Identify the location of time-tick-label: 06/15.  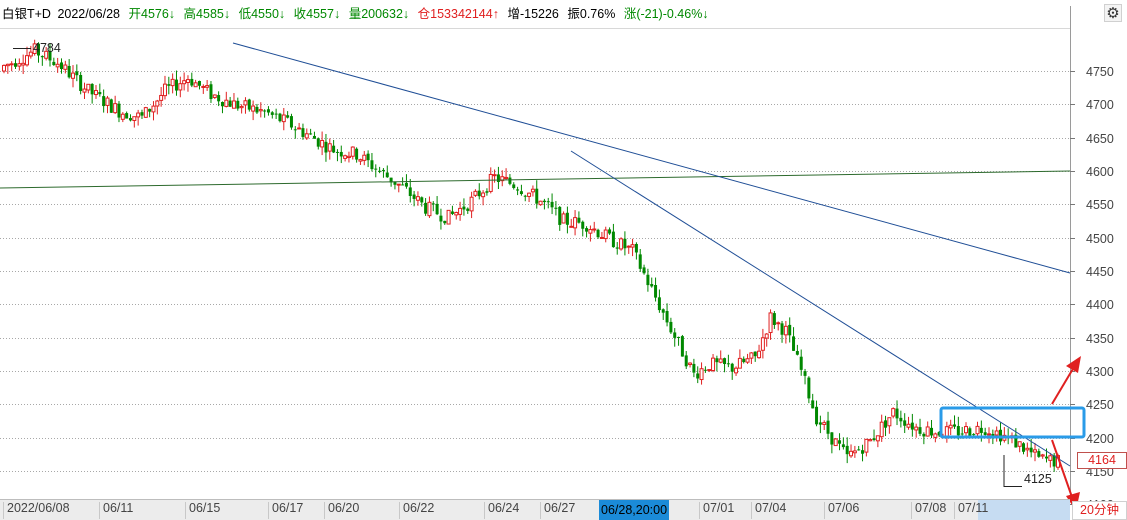
(205, 508).